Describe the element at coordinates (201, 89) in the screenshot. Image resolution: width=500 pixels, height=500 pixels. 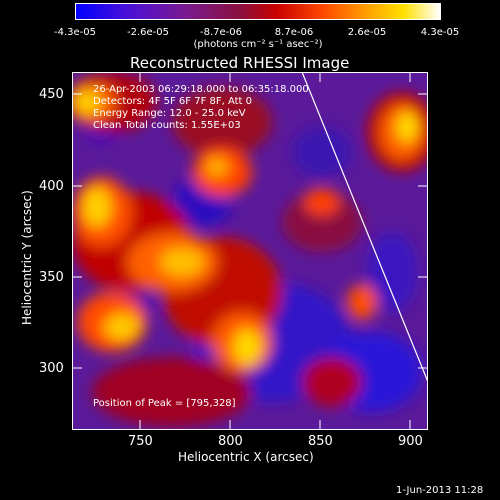
I see `annotation-time-range: 26-Apr-2003 06:29:18.000 to 06:35:18.000` at that location.